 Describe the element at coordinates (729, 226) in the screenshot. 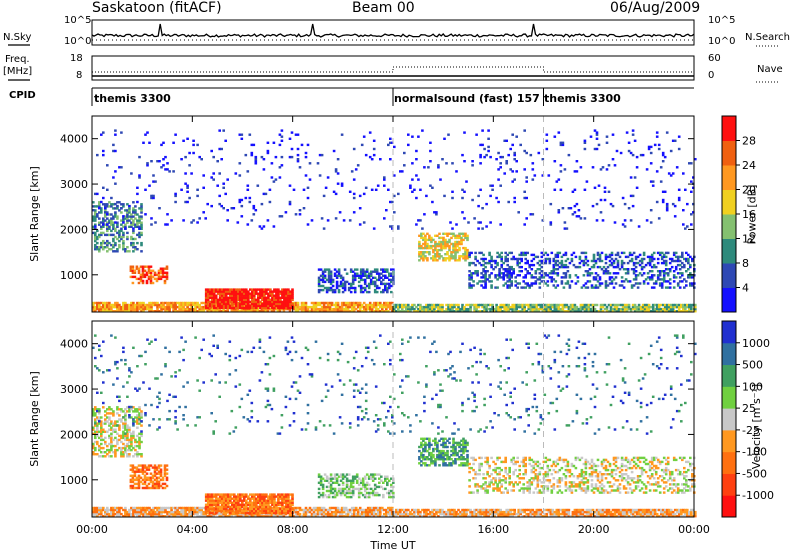

I see `power-colorbar-segment` at that location.